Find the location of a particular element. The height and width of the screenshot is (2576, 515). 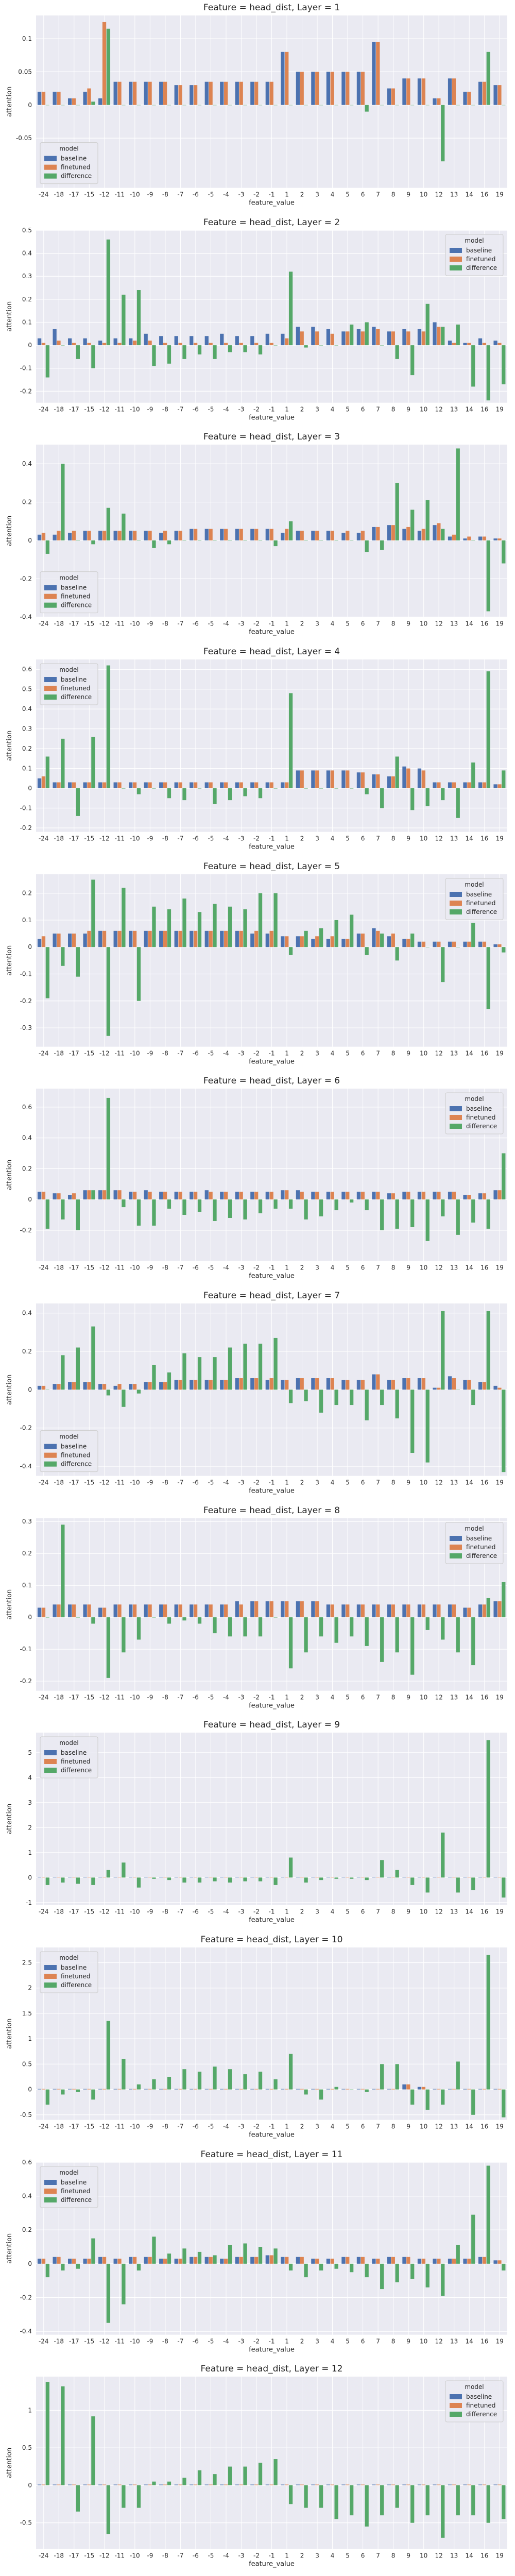

y-tick-label: -0.1 is located at coordinates (26, 807).